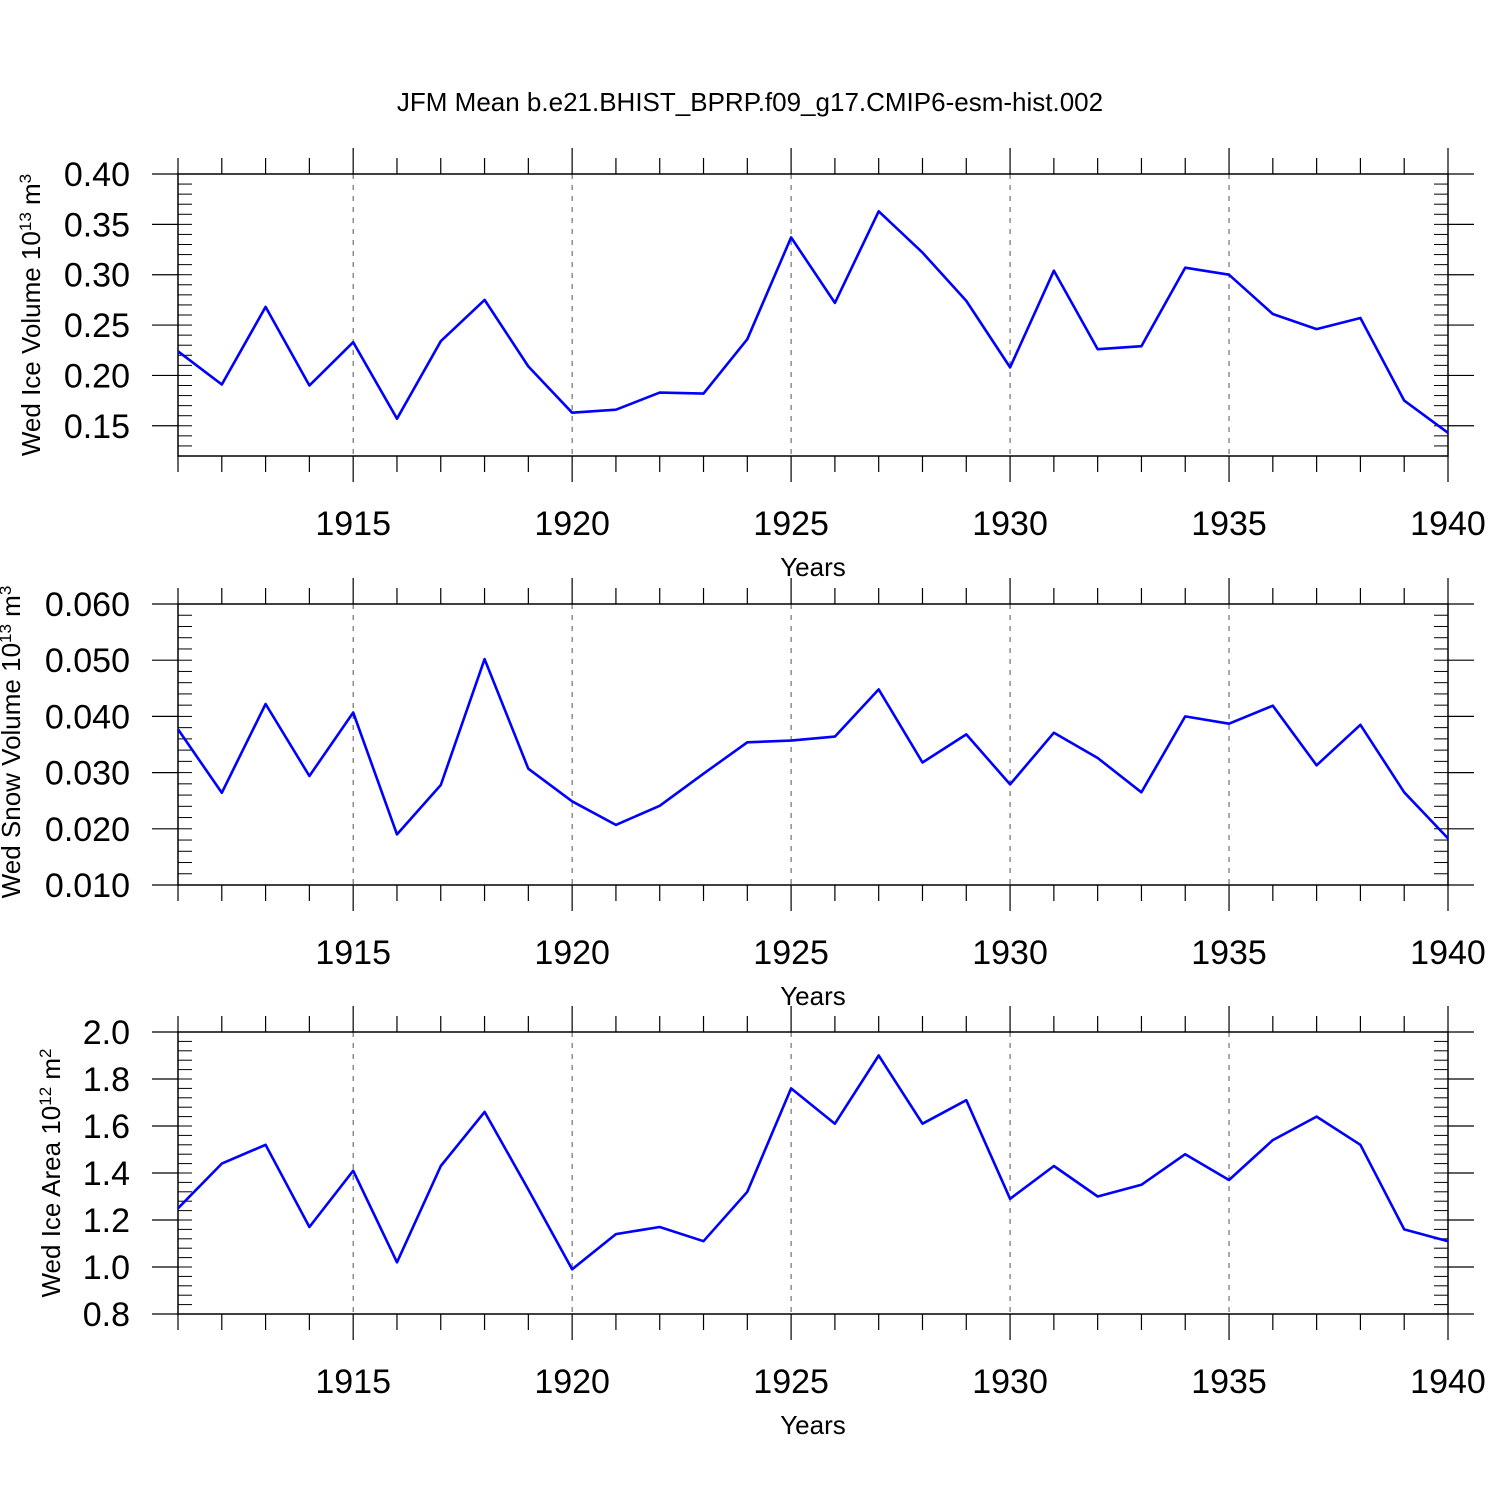 This screenshot has width=1500, height=1500. Describe the element at coordinates (87, 886) in the screenshot. I see `y-tick-label: 0.010` at that location.